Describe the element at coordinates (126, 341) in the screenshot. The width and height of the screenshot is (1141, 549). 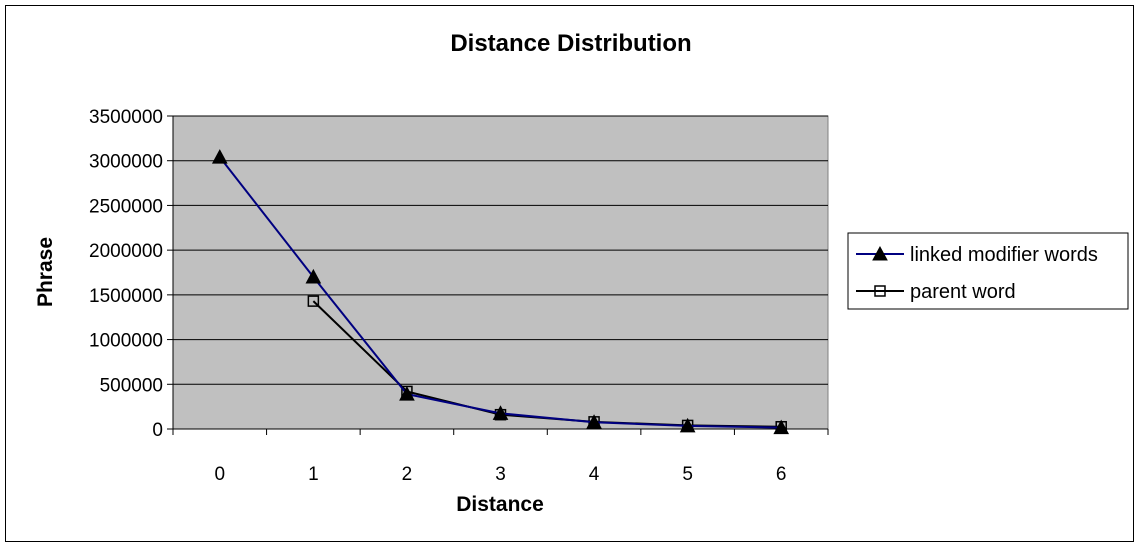
I see `y-tick-label: 1000000` at that location.